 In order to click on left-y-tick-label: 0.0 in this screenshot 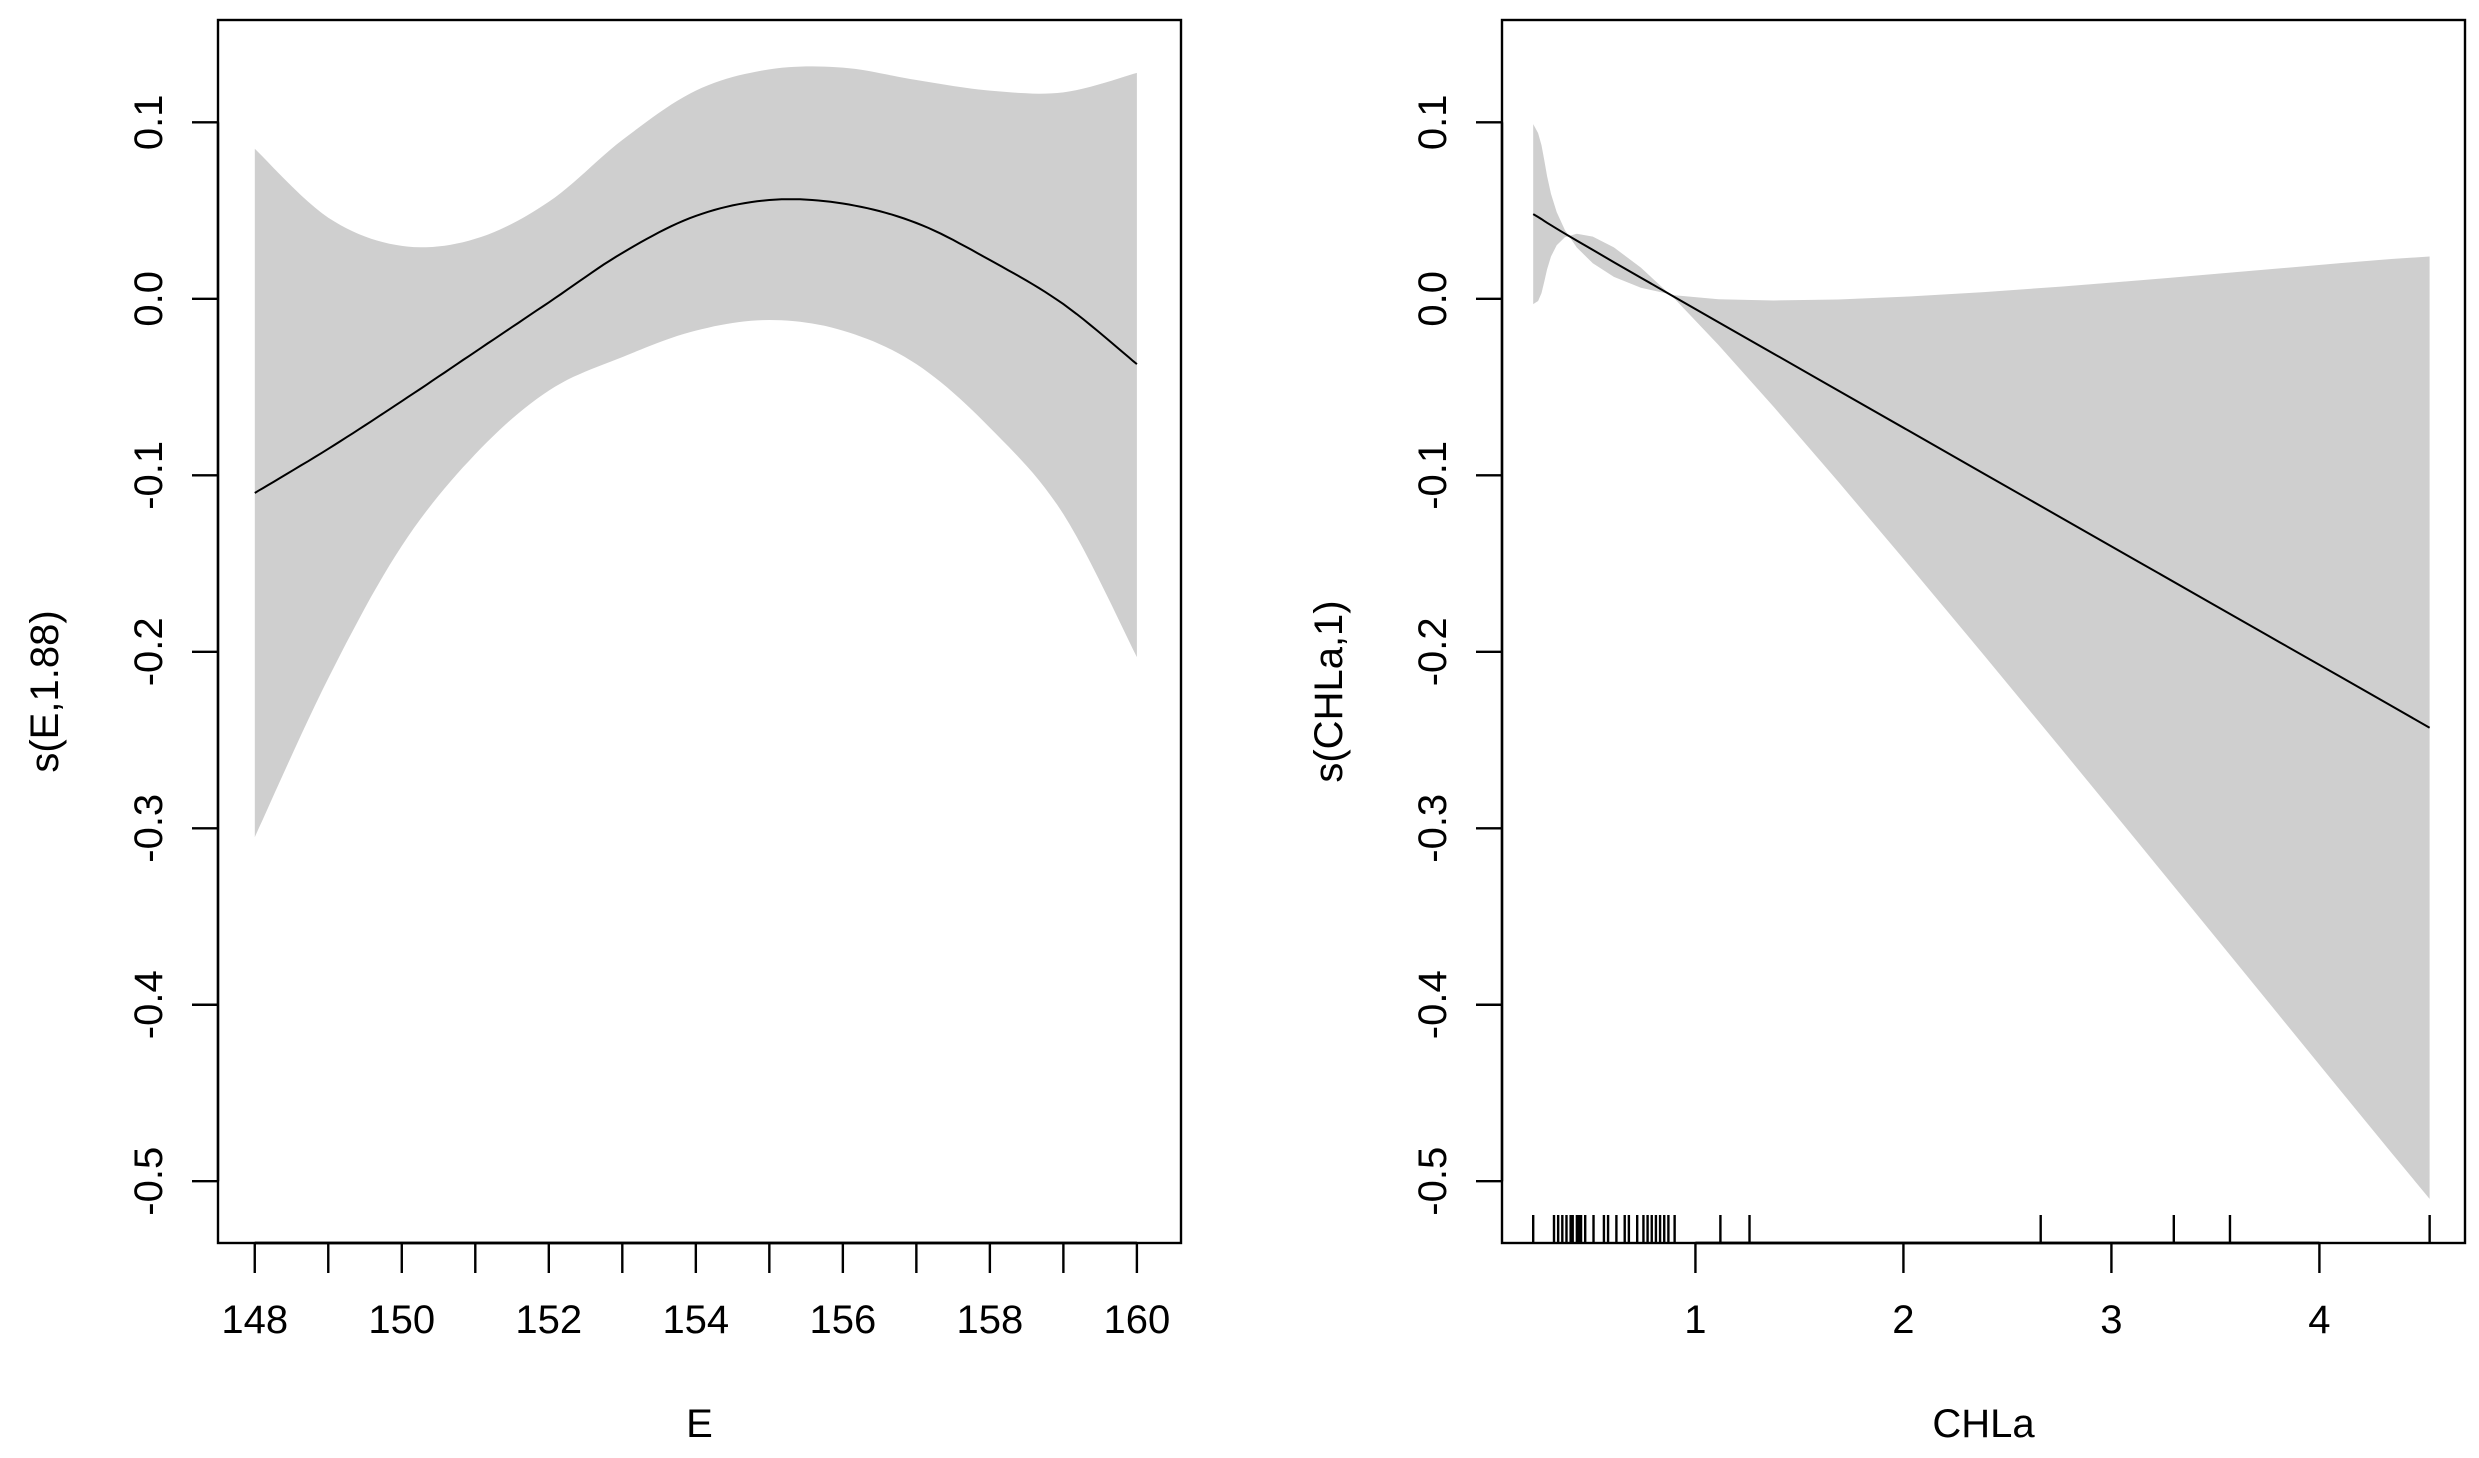, I will do `click(149, 299)`.